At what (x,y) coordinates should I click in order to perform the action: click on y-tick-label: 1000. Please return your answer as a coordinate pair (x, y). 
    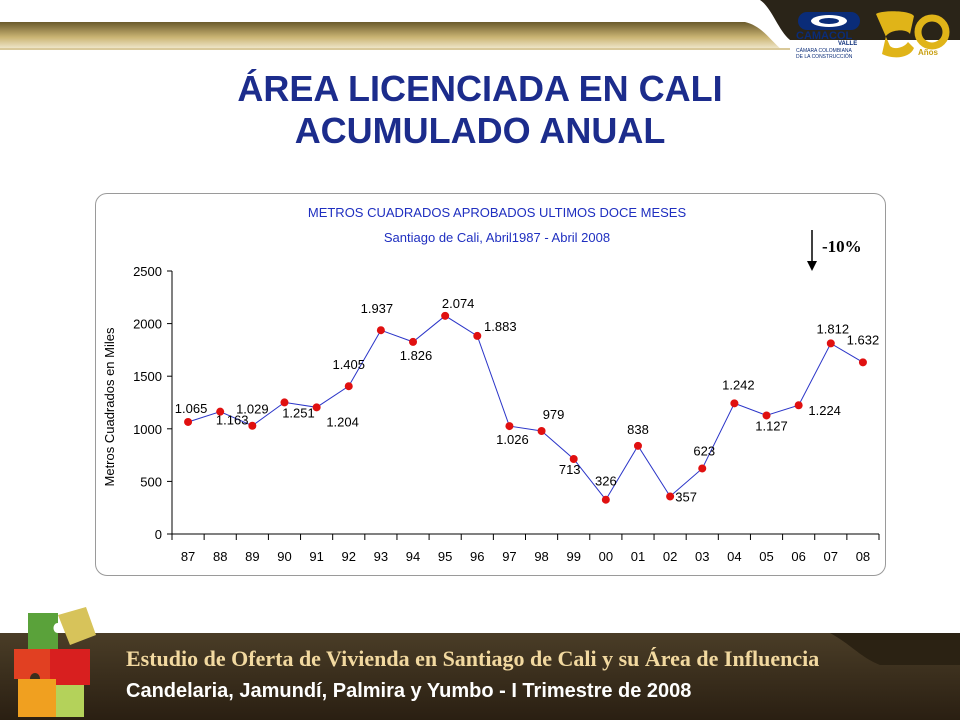
    Looking at the image, I should click on (147, 429).